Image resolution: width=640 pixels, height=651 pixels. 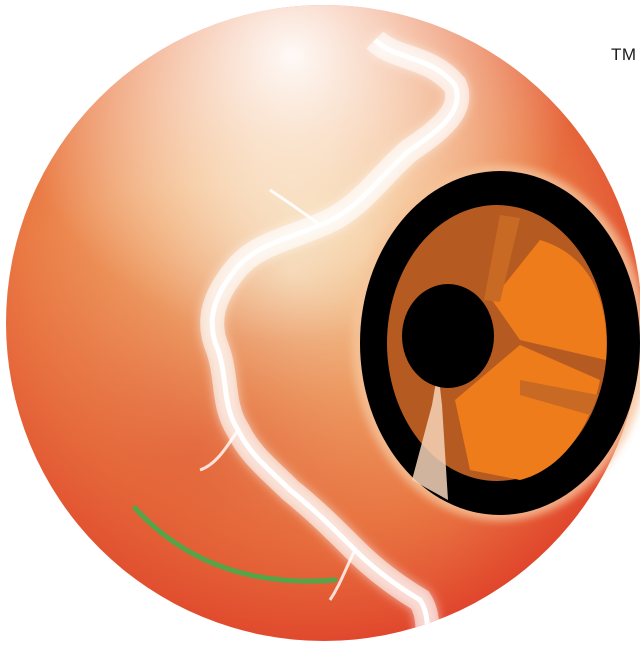 I want to click on green-swoosh, so click(x=235, y=544).